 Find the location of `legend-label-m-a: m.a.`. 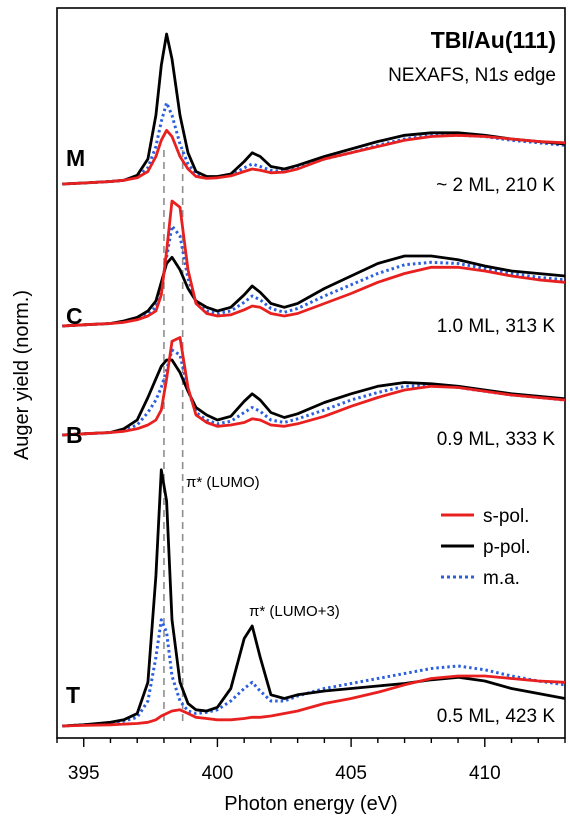

legend-label-m-a: m.a. is located at coordinates (501, 578).